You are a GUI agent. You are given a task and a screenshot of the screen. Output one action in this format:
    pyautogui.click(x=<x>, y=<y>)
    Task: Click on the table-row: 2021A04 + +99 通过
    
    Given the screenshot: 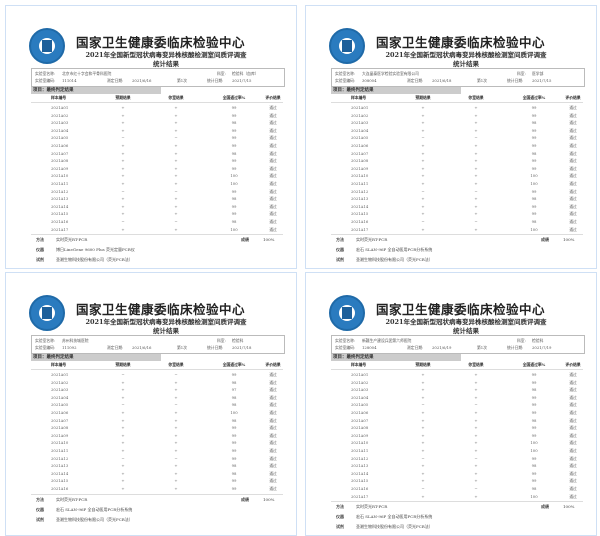 What is the action you would take?
    pyautogui.click(x=157, y=132)
    